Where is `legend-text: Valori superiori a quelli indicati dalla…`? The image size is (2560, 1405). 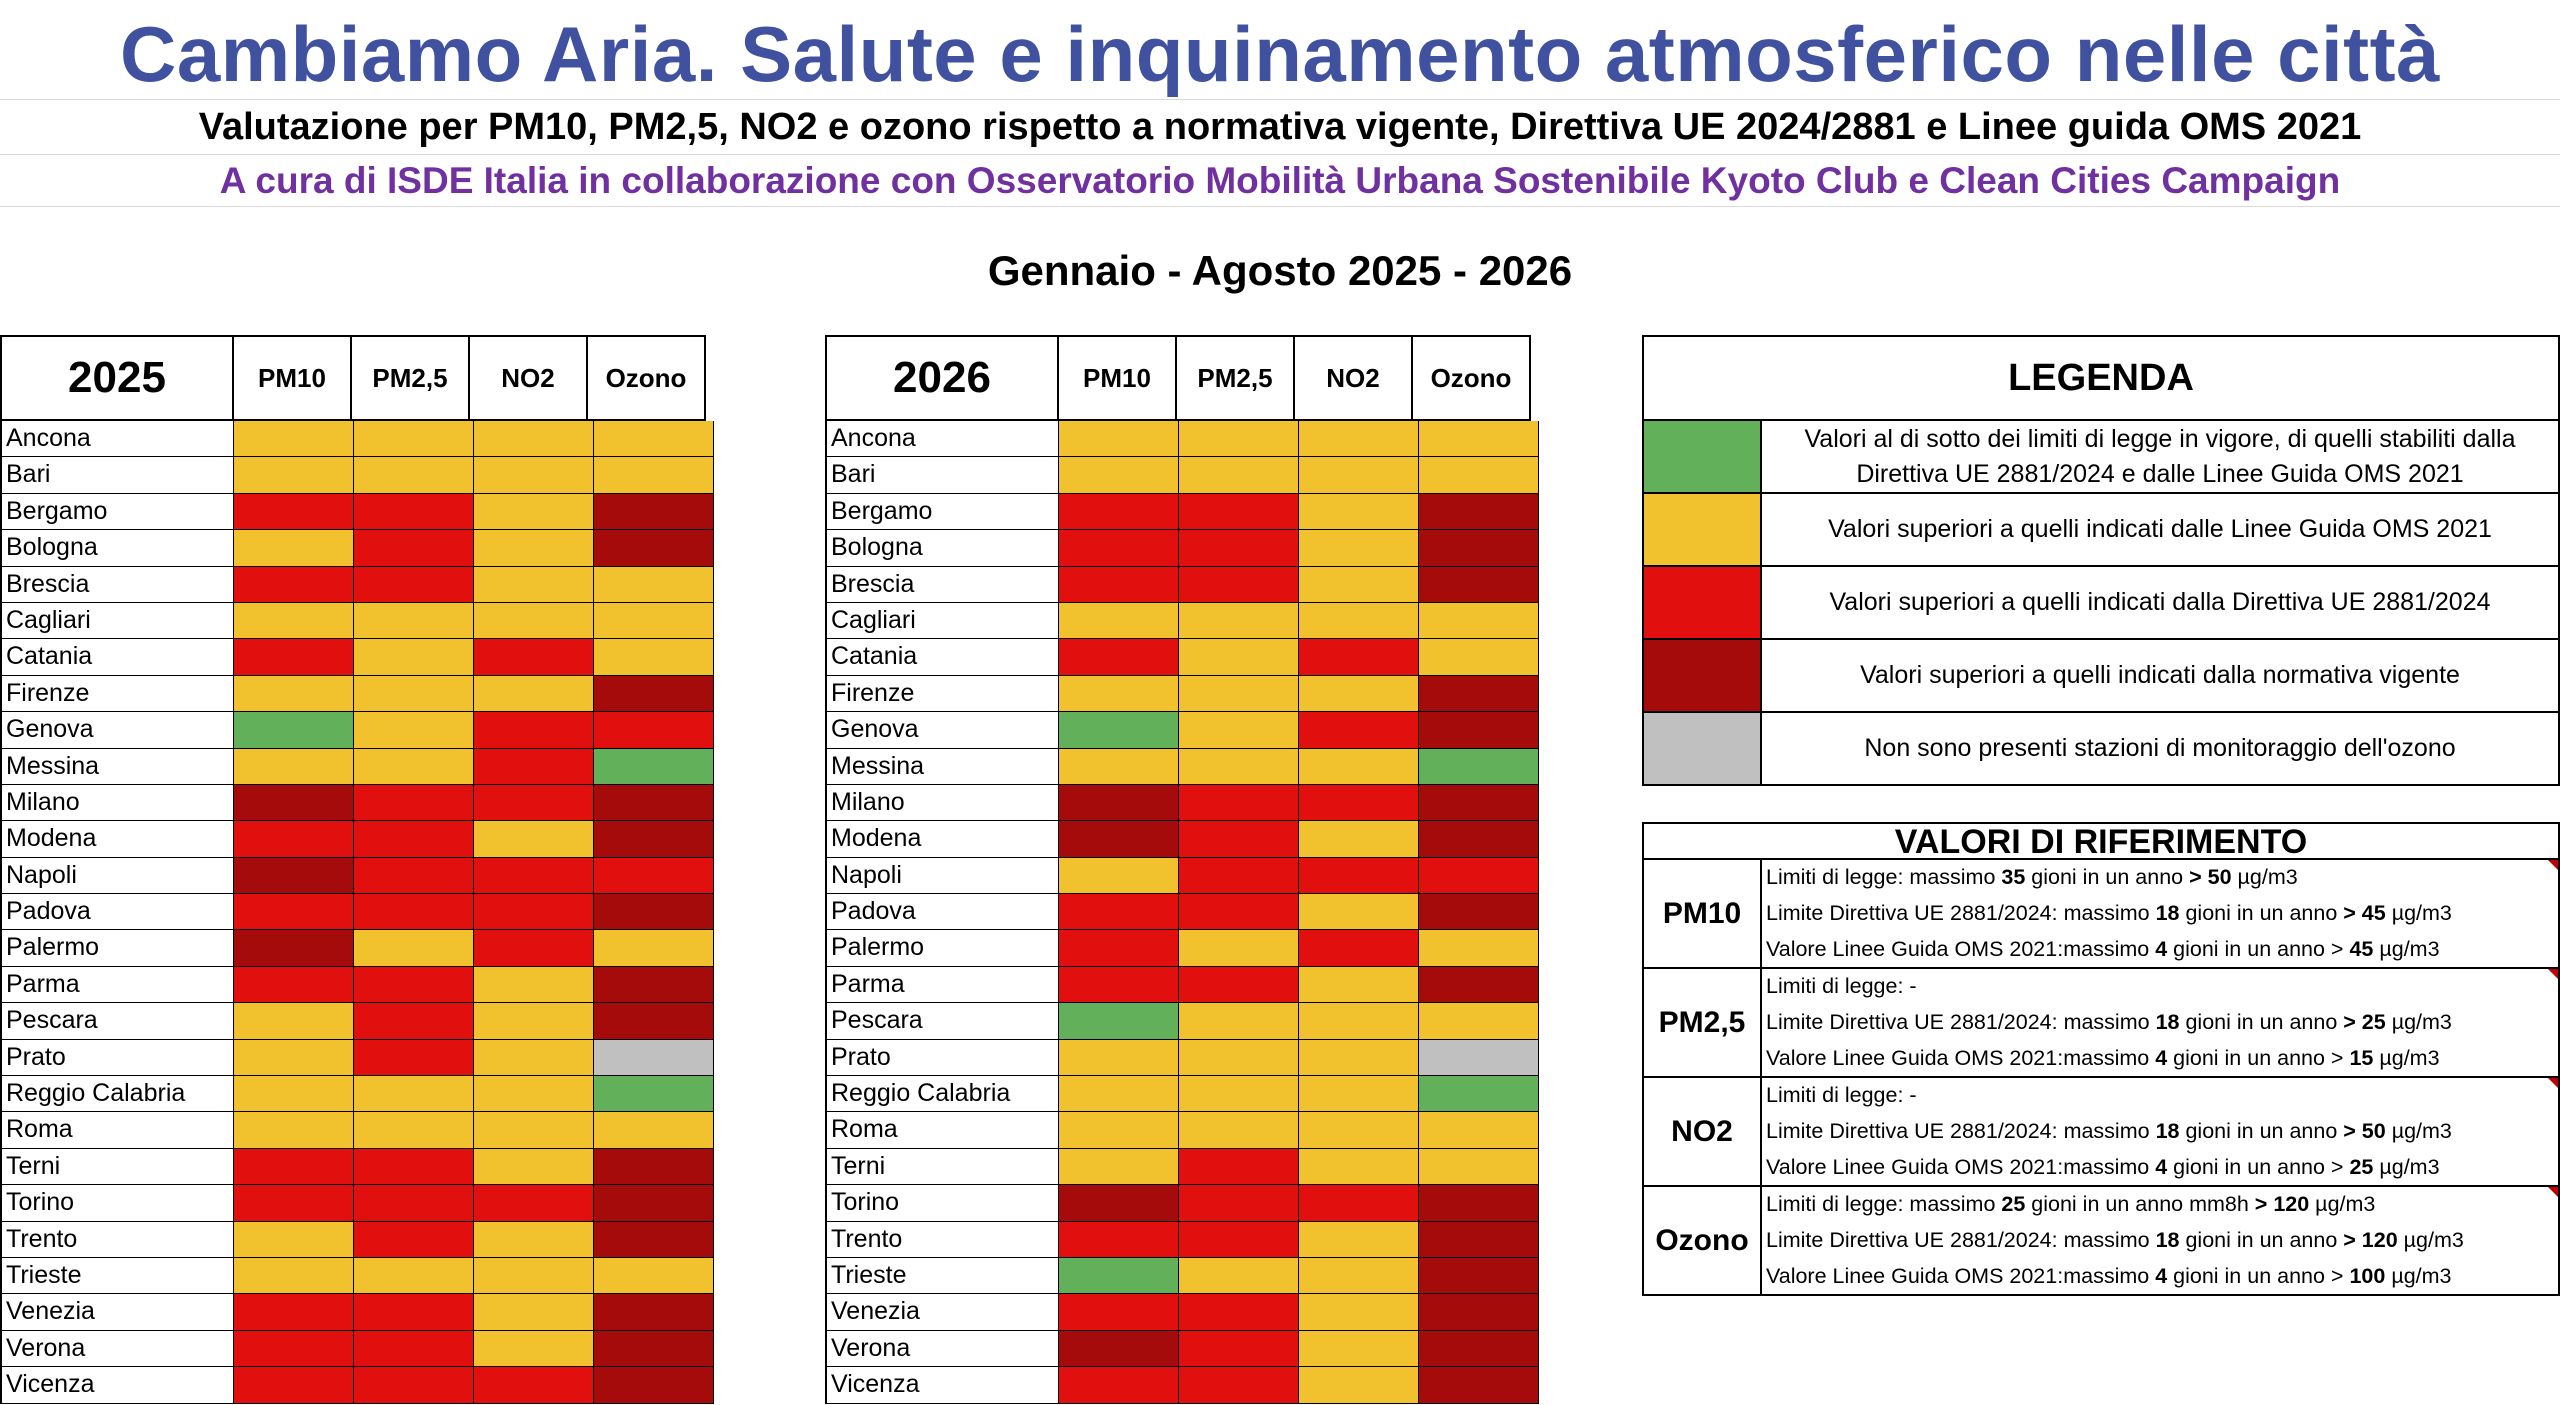 legend-text: Valori superiori a quelli indicati dalla… is located at coordinates (2160, 602).